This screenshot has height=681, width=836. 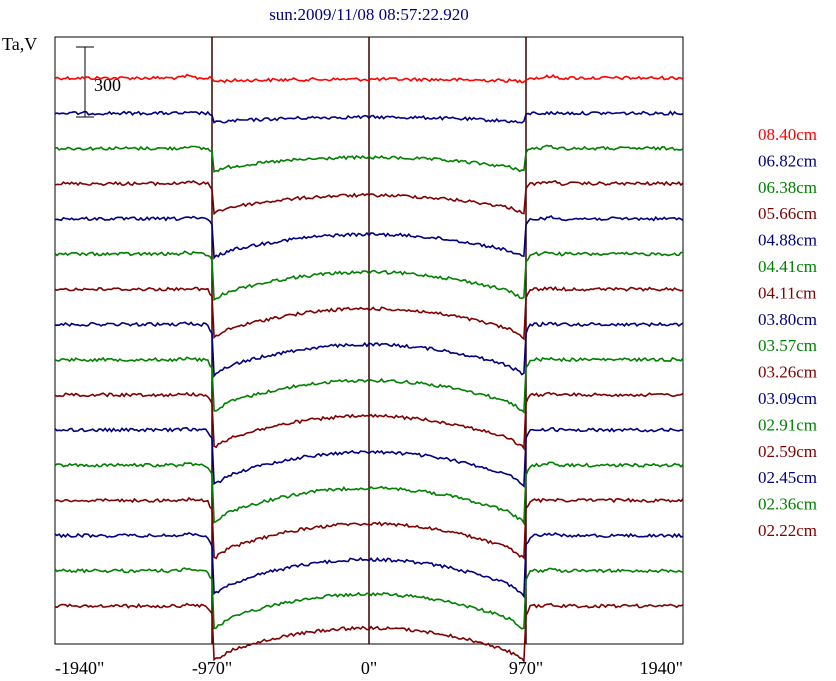 What do you see at coordinates (212, 668) in the screenshot?
I see `x-tick-label: -970"` at bounding box center [212, 668].